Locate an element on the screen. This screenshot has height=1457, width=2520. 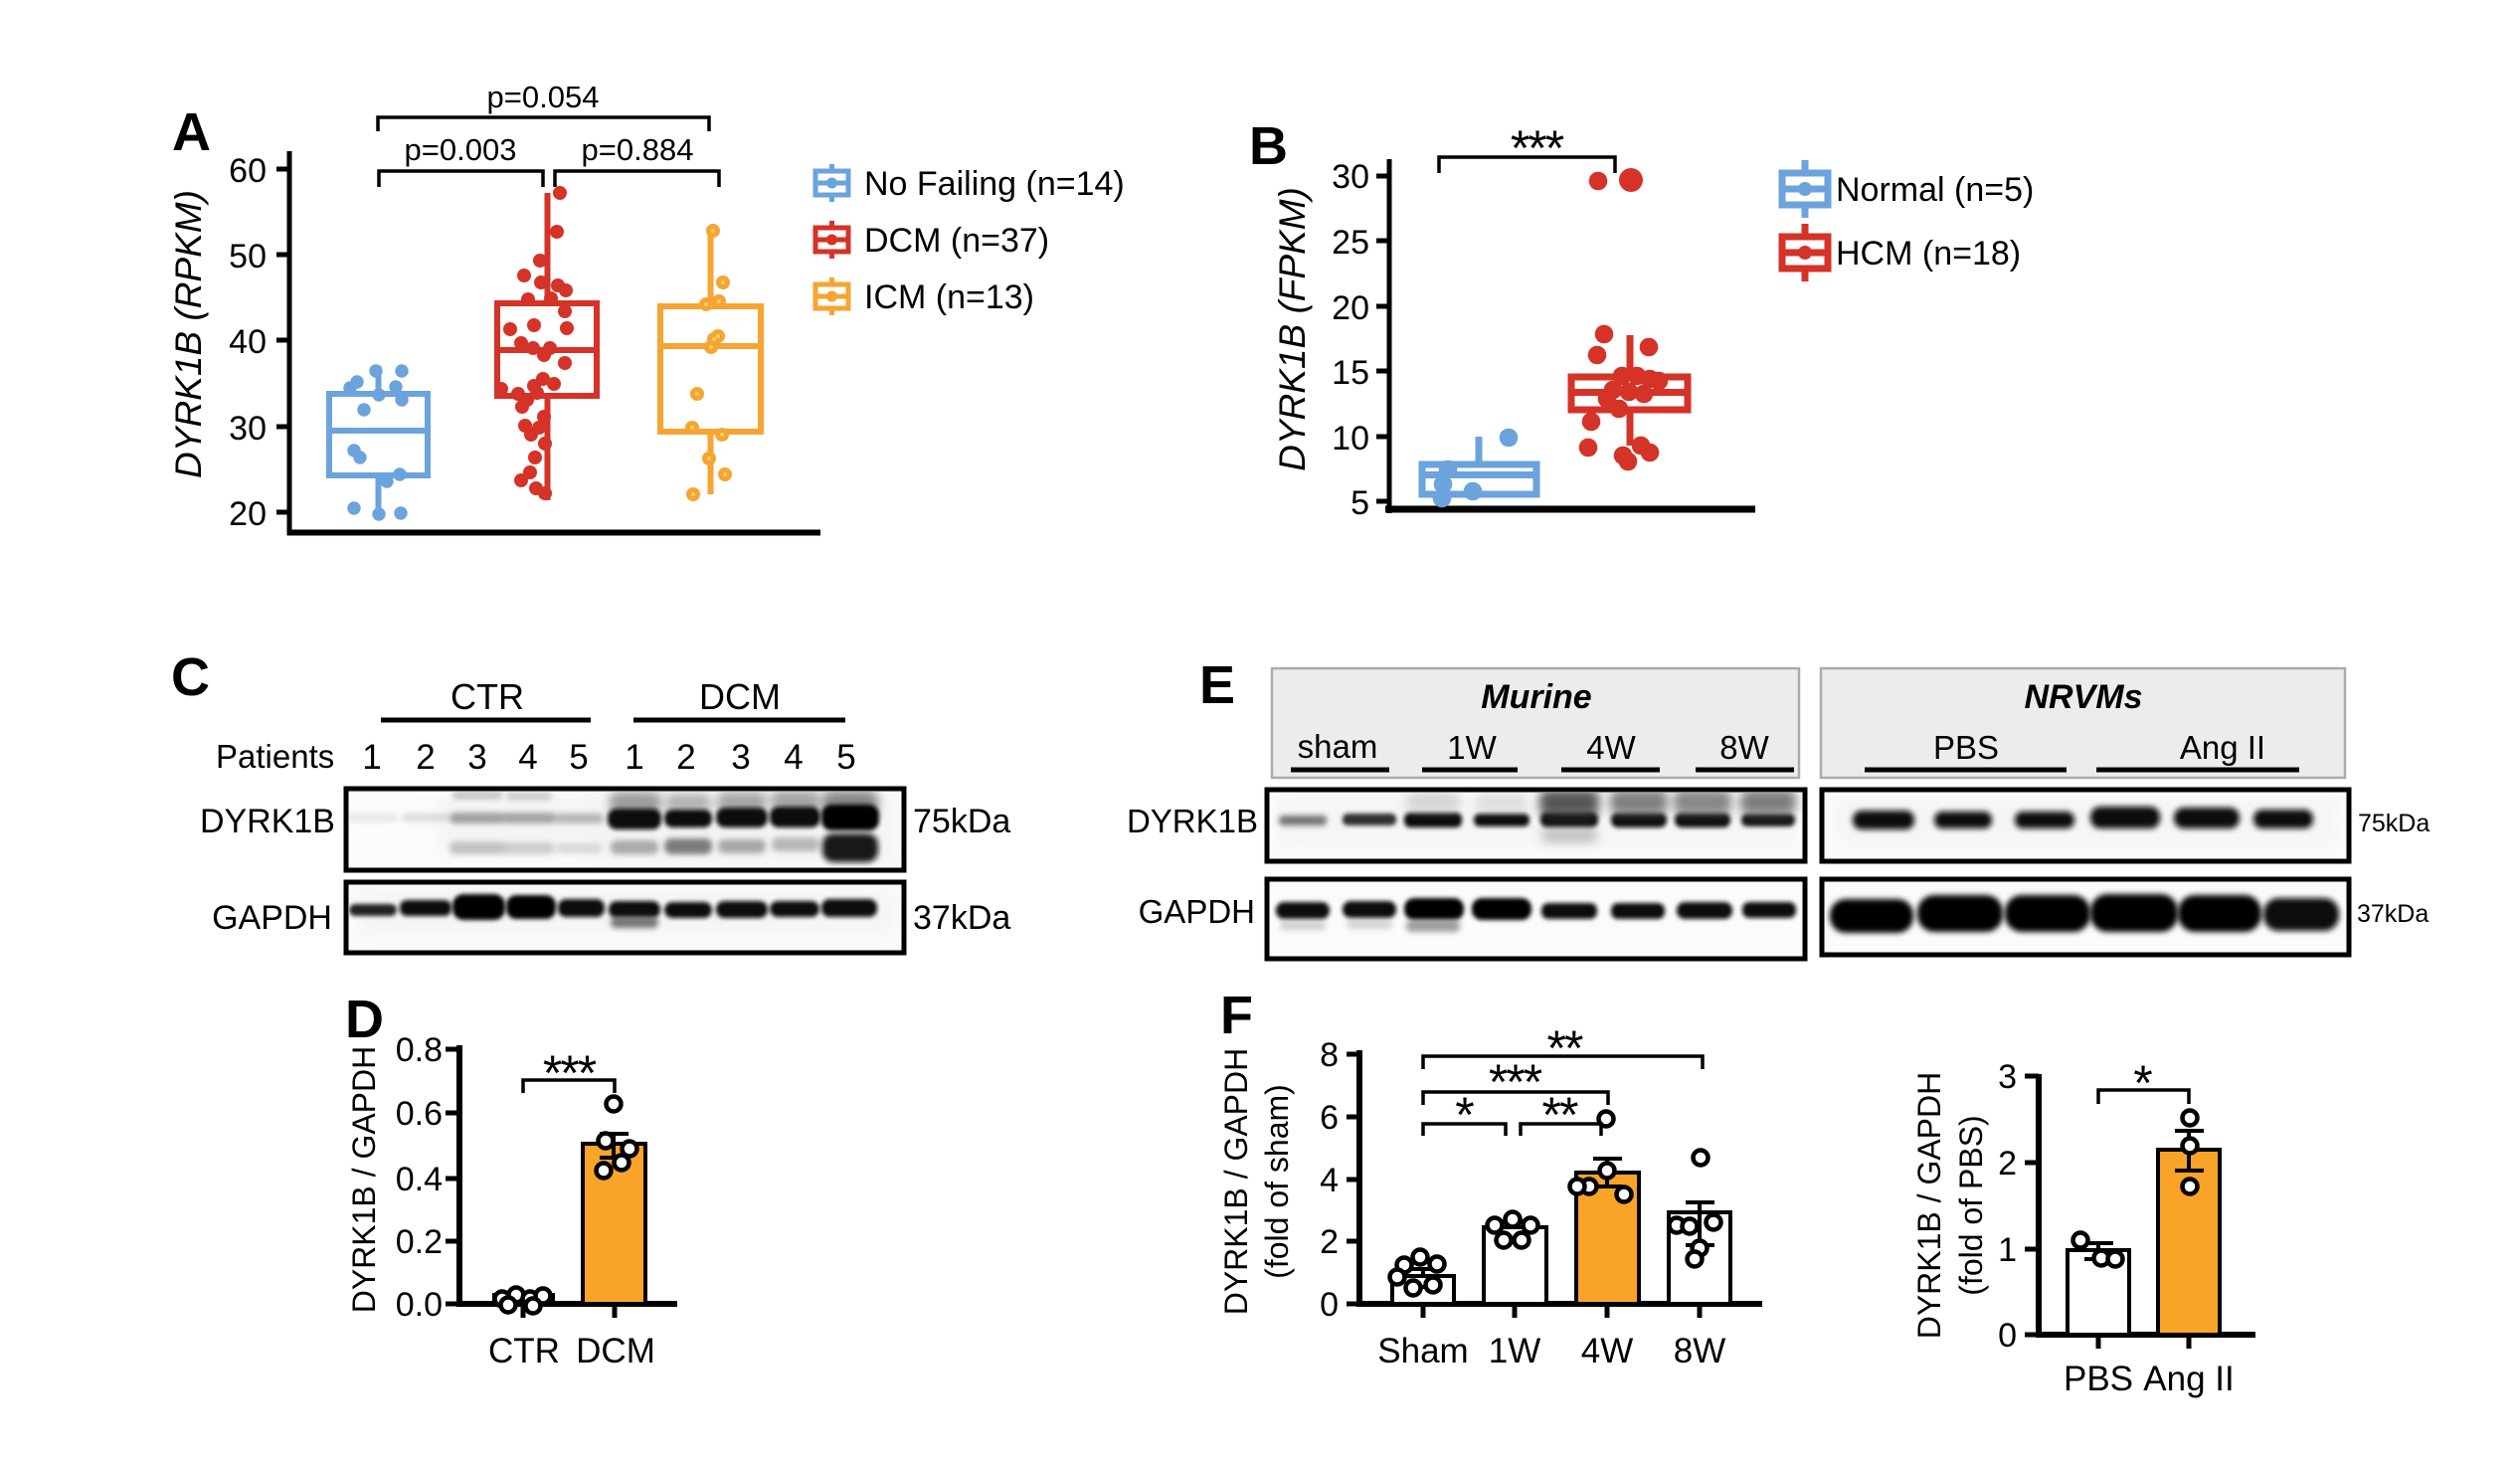
svg-text: (fold of PBS) is located at coordinates (1971, 1205).